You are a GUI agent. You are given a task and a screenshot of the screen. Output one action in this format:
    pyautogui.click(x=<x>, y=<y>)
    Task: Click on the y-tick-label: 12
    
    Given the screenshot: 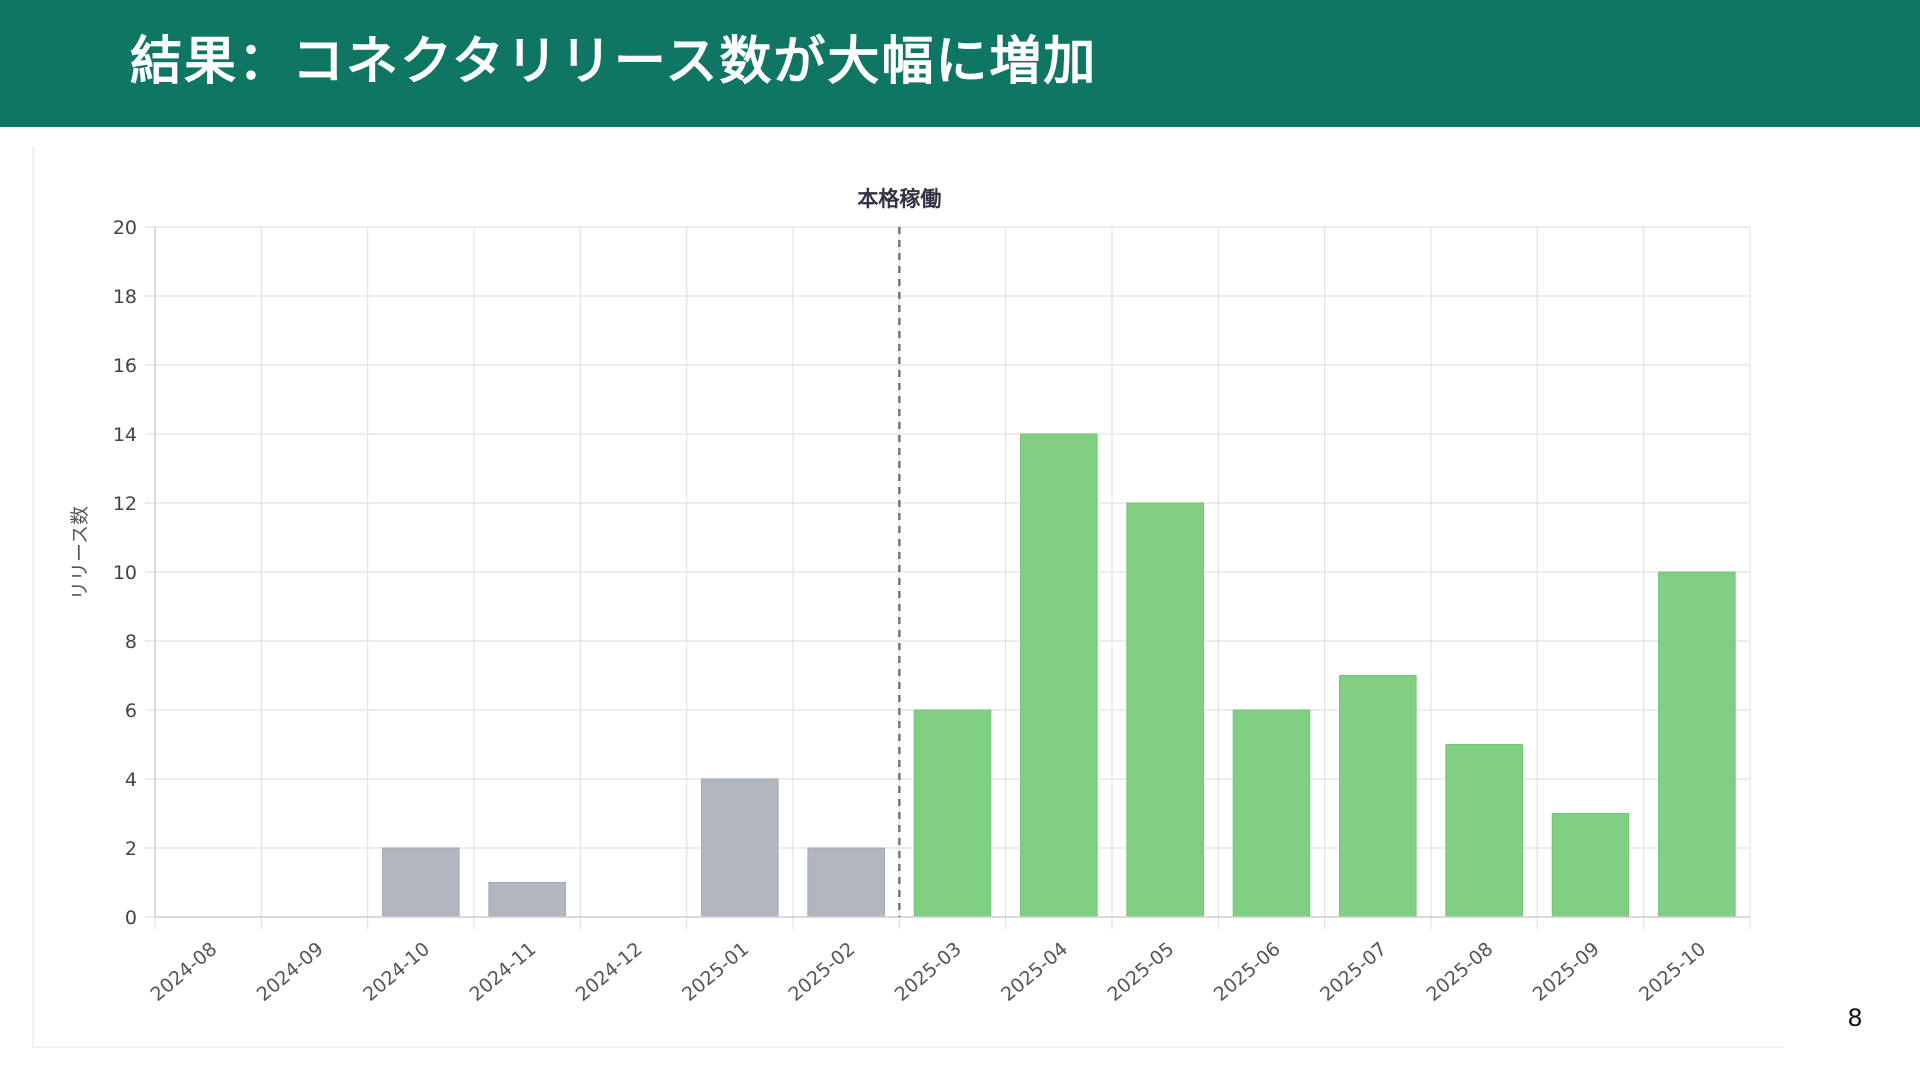 What is the action you would take?
    pyautogui.click(x=125, y=504)
    